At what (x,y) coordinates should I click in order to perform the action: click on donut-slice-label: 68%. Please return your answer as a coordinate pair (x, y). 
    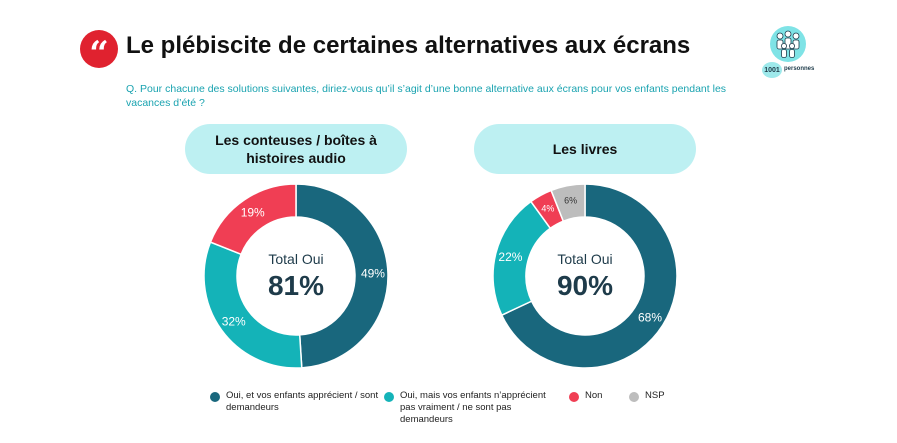
    Looking at the image, I should click on (650, 317).